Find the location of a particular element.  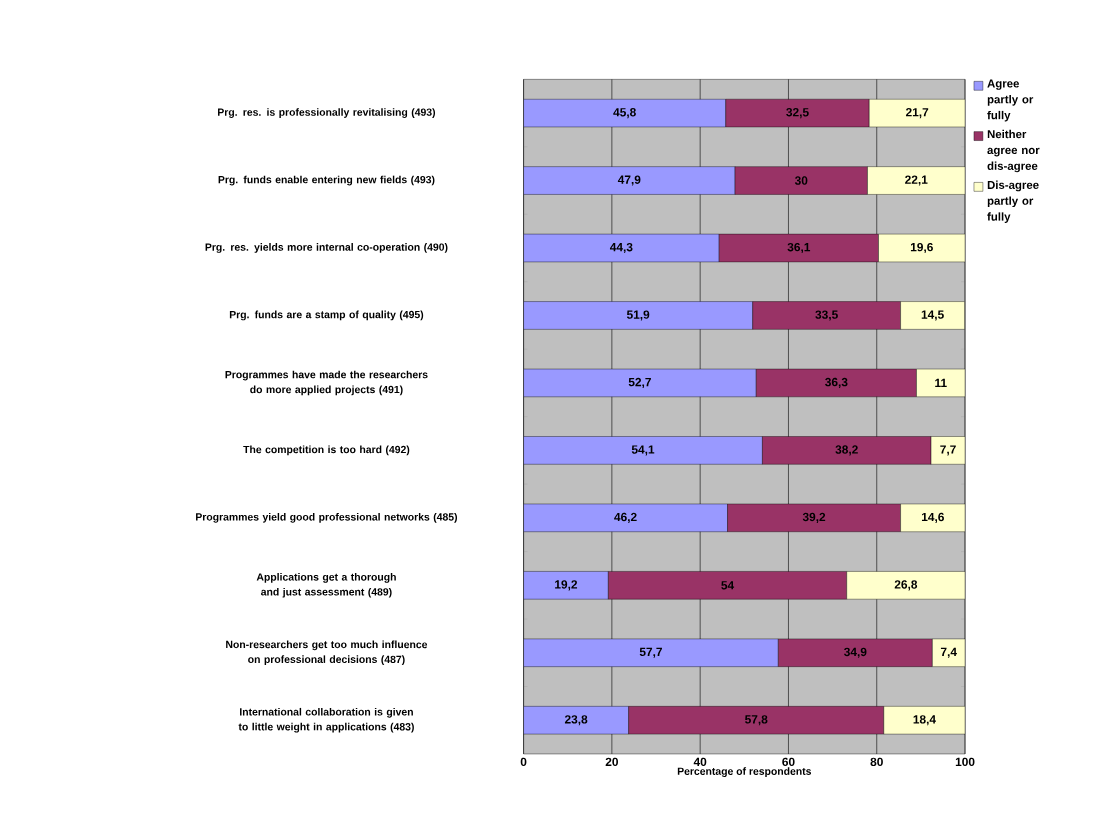

y-tick-label: Prg. res. is professionally revitalising (493) is located at coordinates (327, 113).